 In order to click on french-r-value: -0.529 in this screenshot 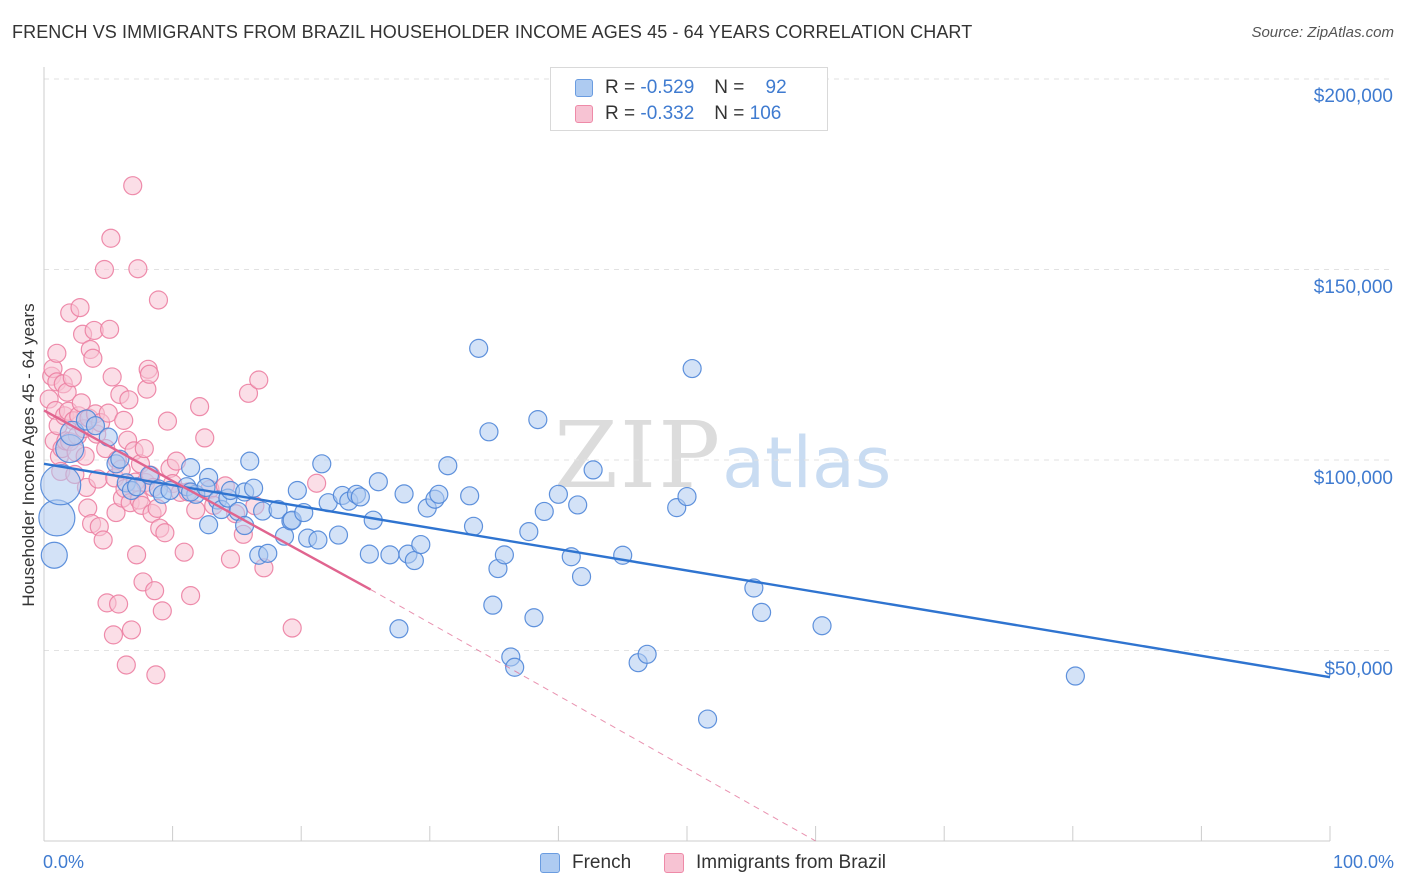, I will do `click(667, 87)`.